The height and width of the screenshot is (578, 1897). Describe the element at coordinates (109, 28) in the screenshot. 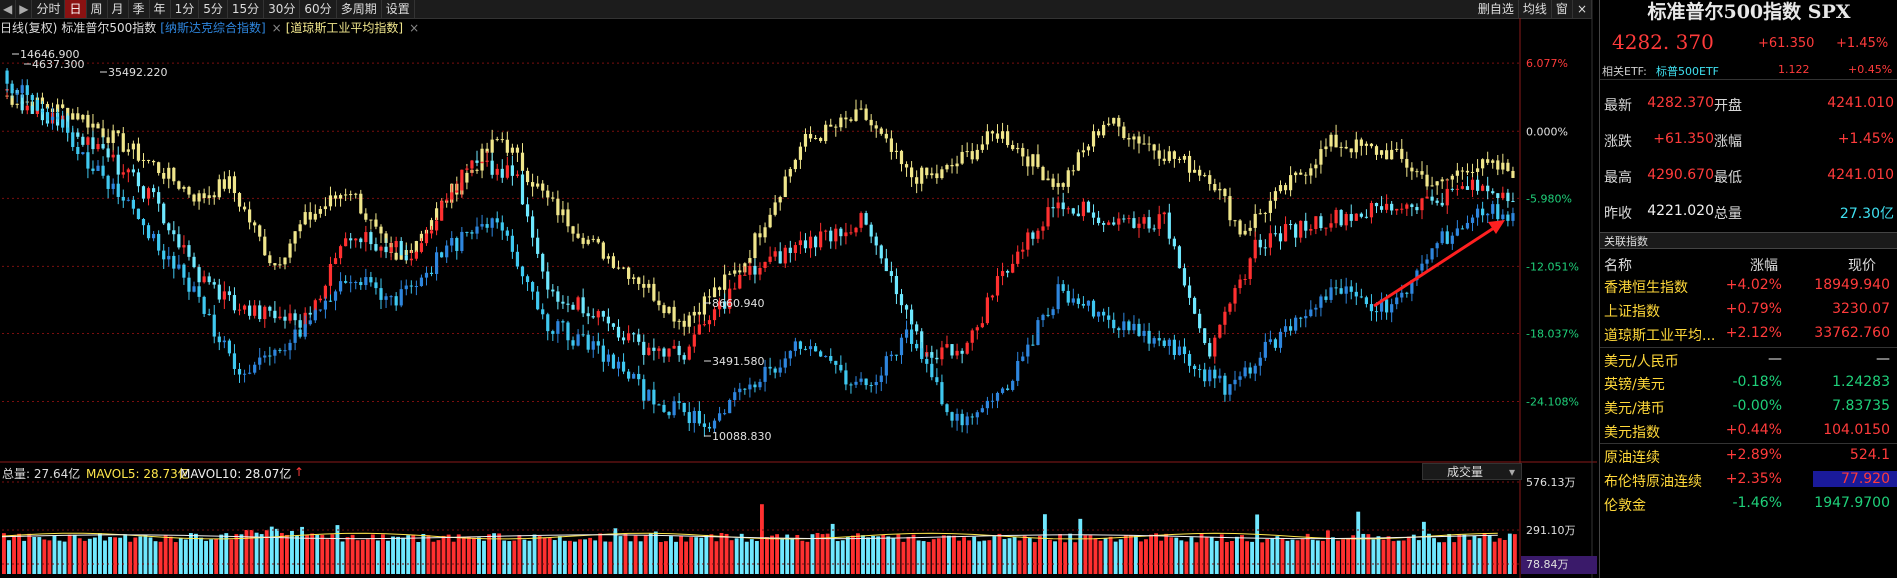

I see `tab-main-index: 标准普尔500指数` at that location.